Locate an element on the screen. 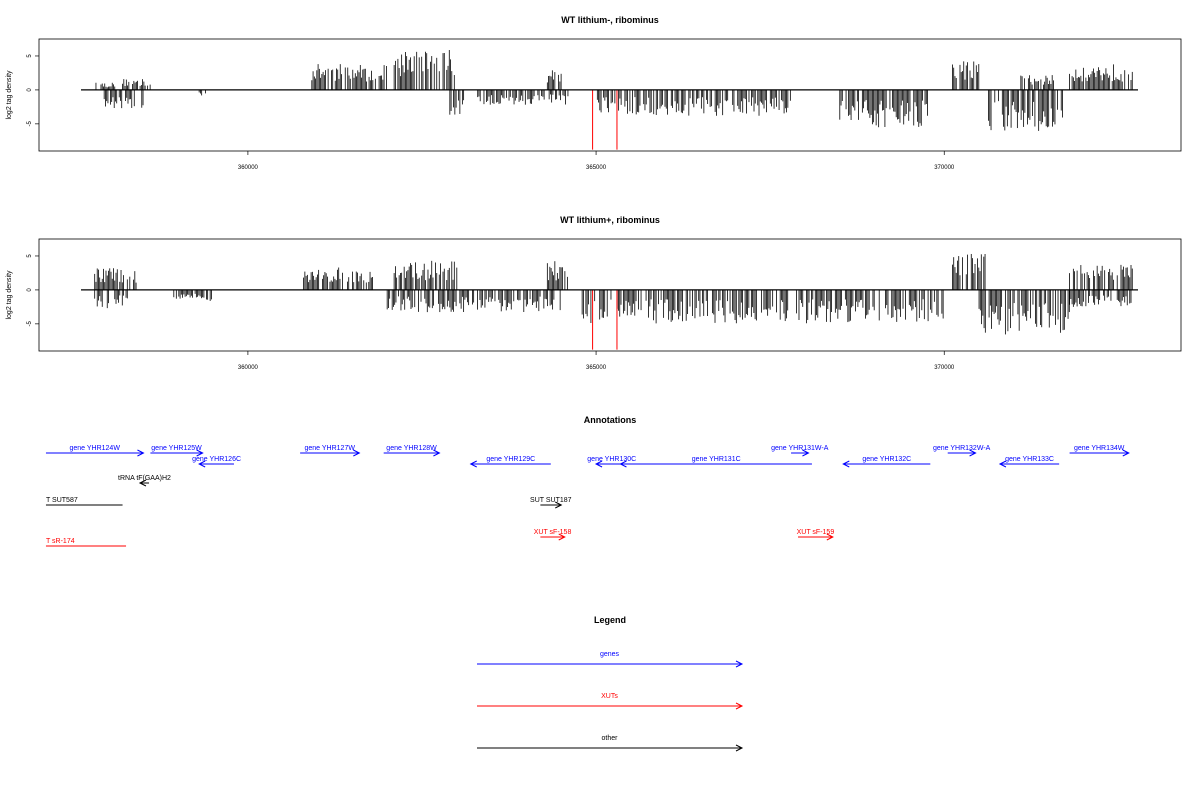  feature-label: gene YHR134W is located at coordinates (1099, 448).